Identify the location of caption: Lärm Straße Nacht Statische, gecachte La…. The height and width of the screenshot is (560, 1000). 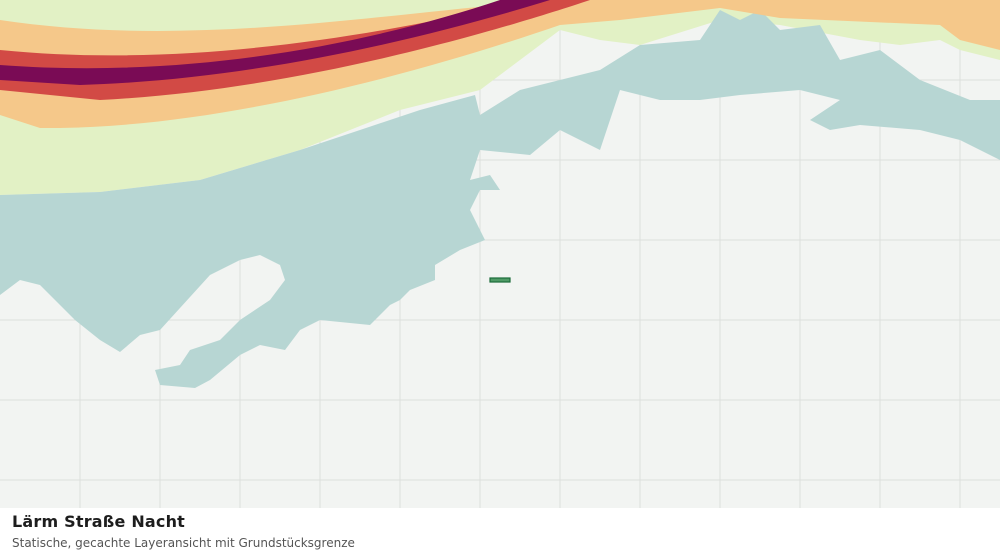
(183, 531).